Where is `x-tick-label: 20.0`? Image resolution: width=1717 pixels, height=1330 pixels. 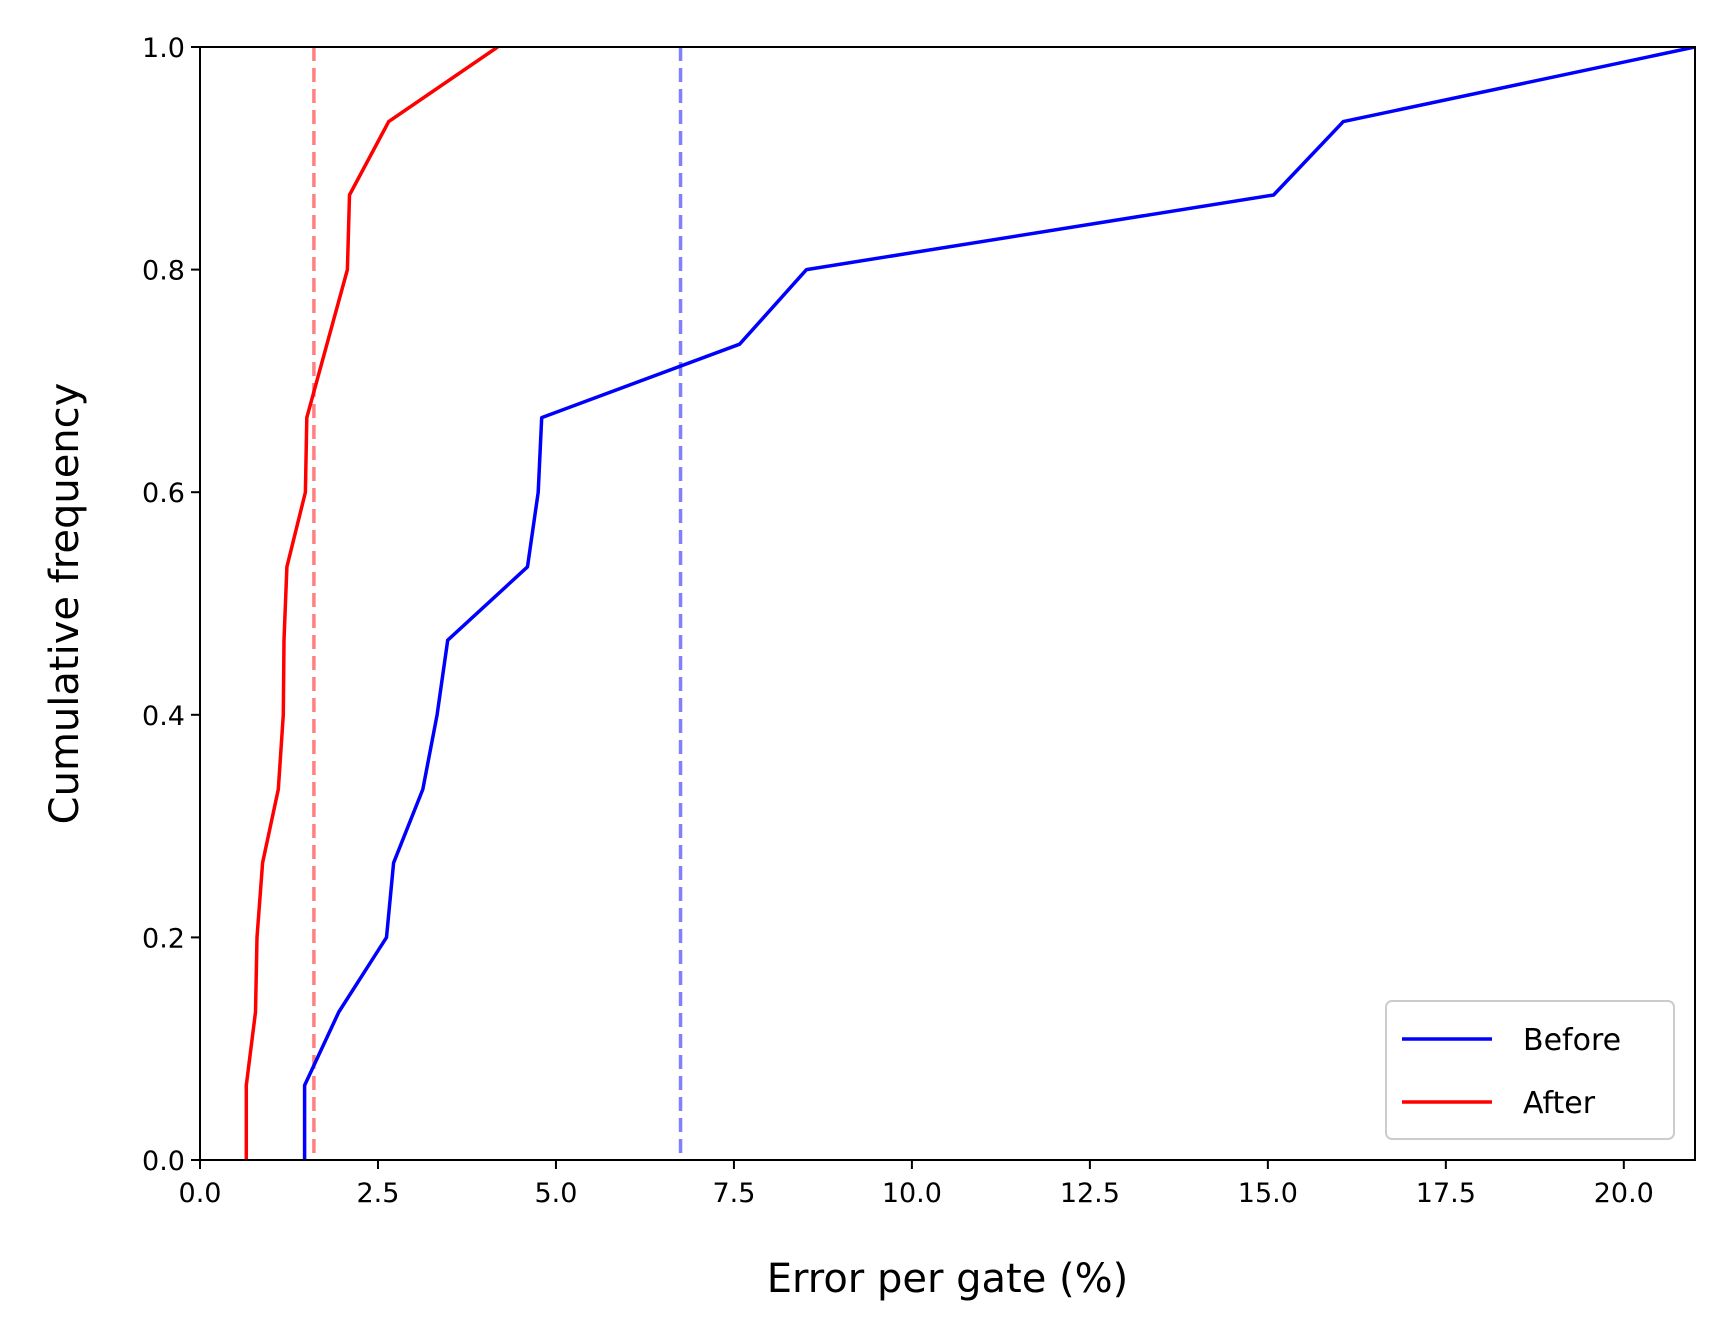
x-tick-label: 20.0 is located at coordinates (1624, 1193).